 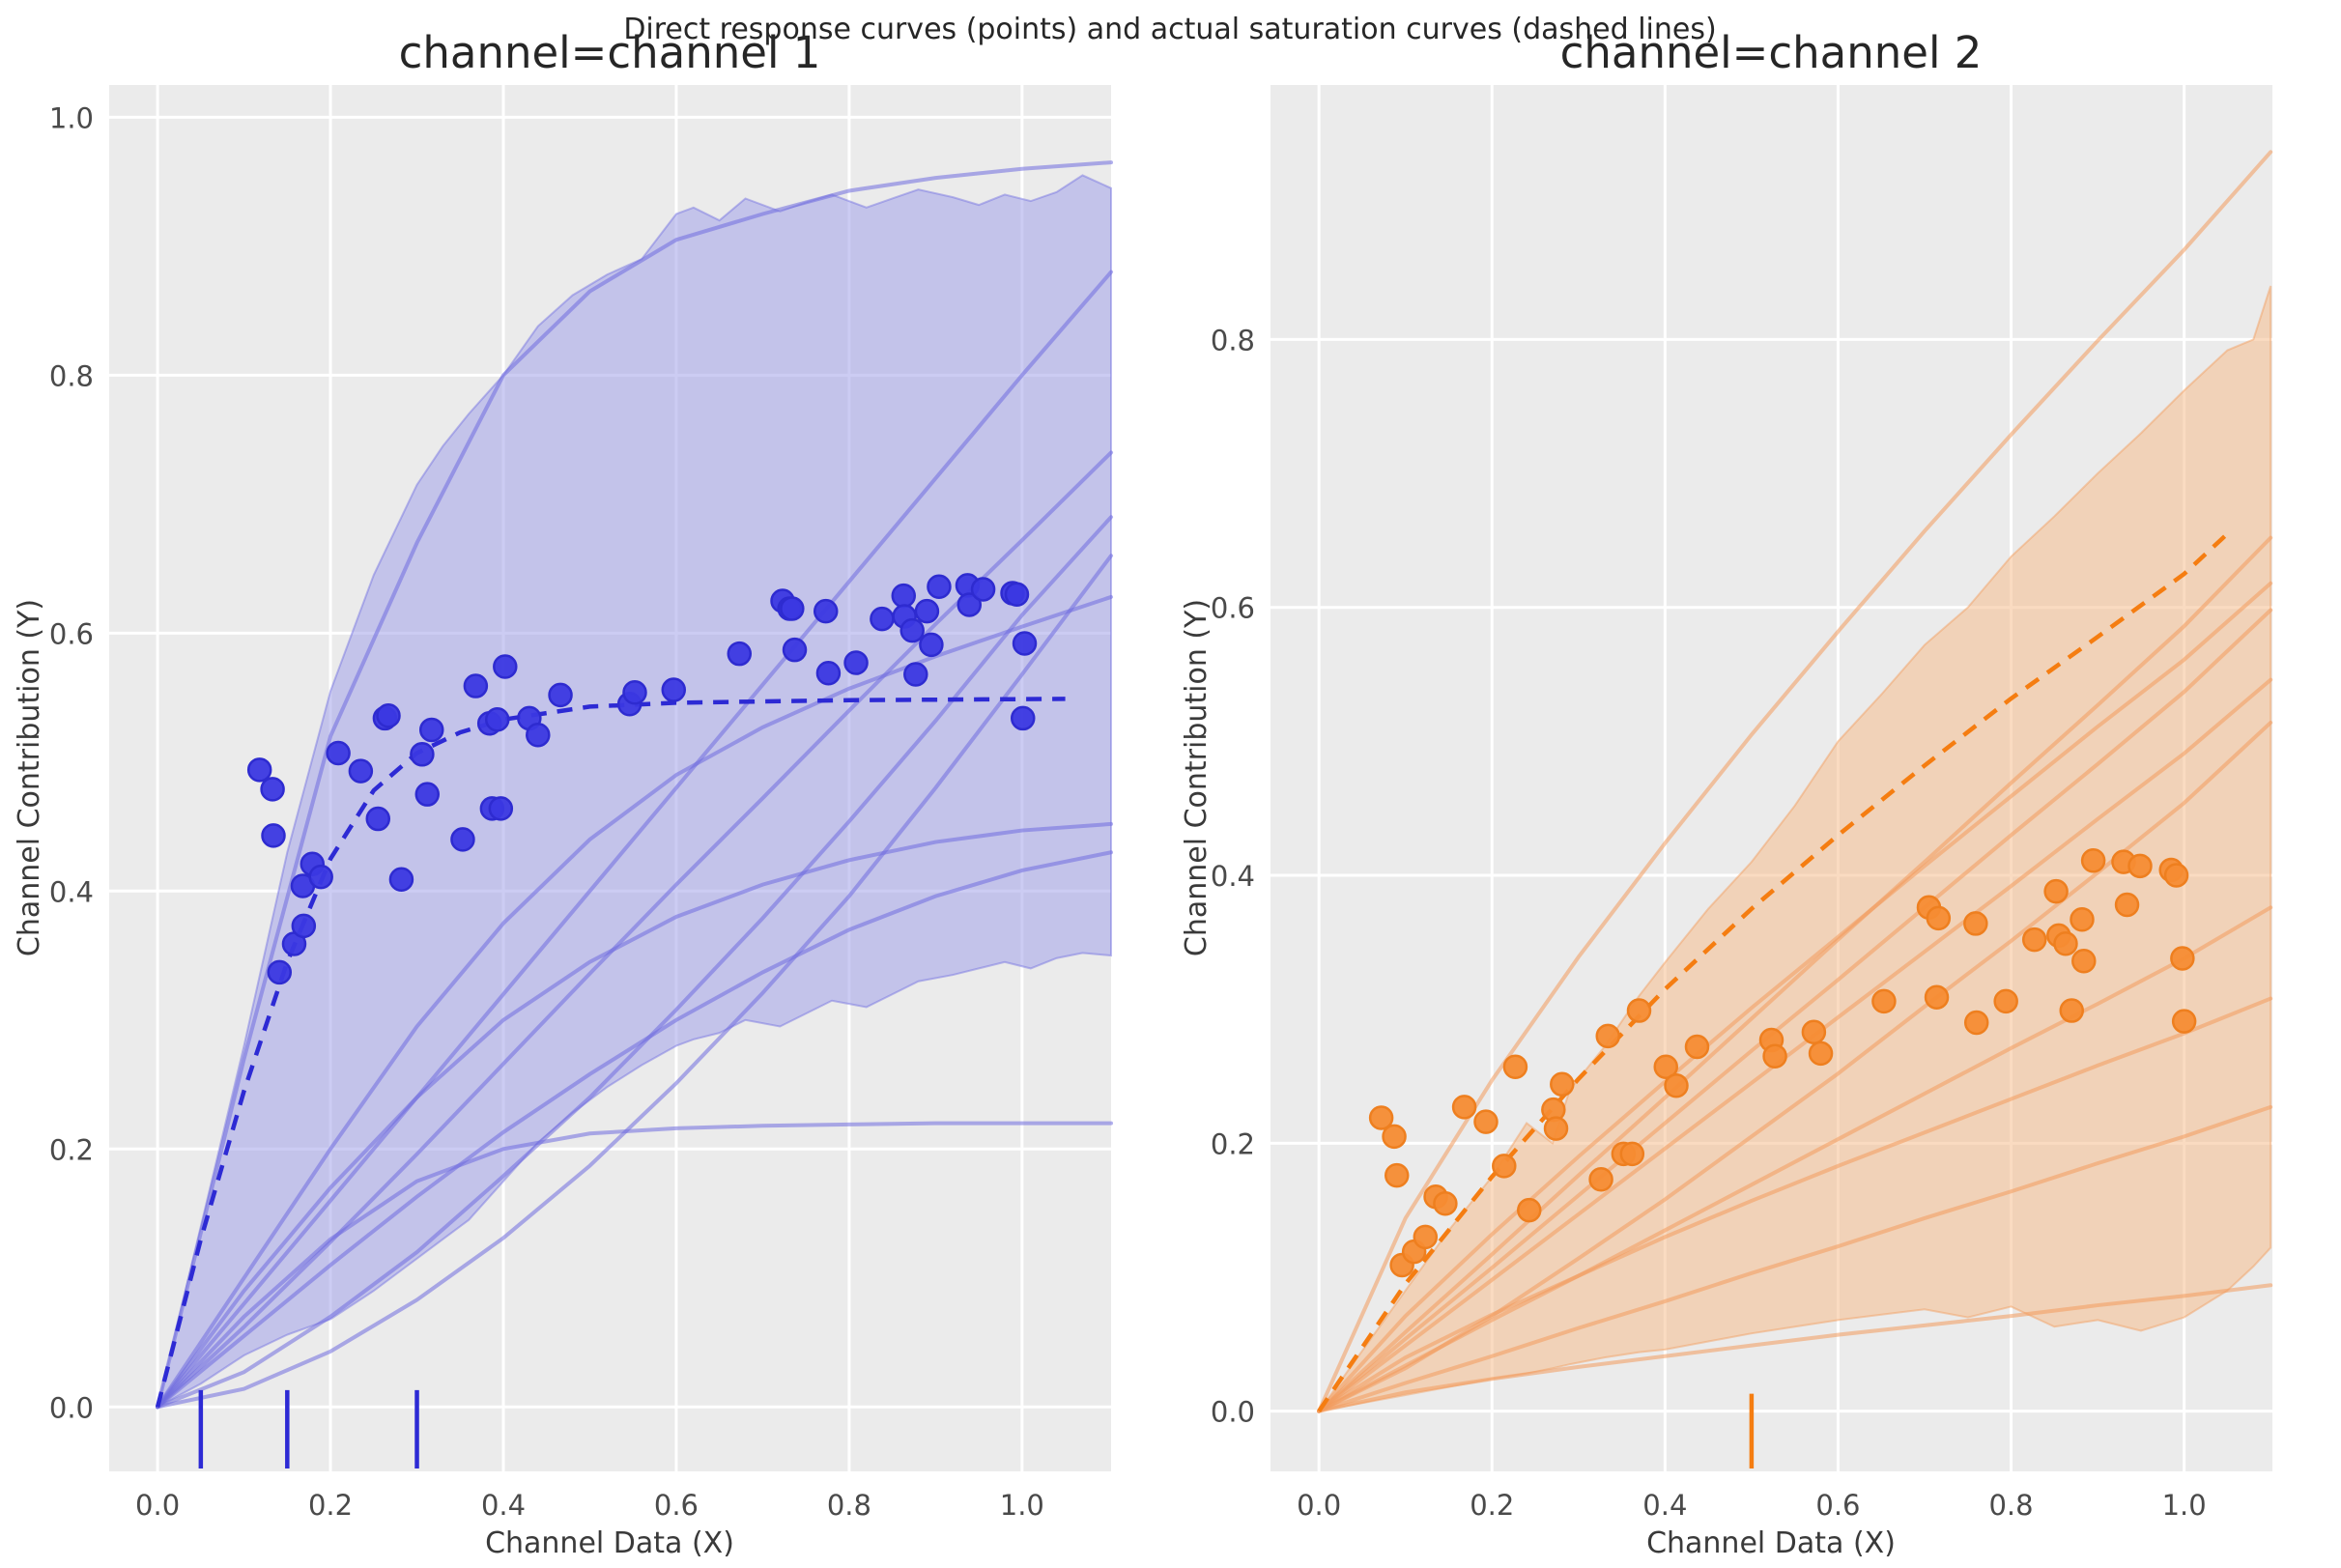 I want to click on x-axis-label-channel-1: Channel Data (X), so click(x=610, y=1543).